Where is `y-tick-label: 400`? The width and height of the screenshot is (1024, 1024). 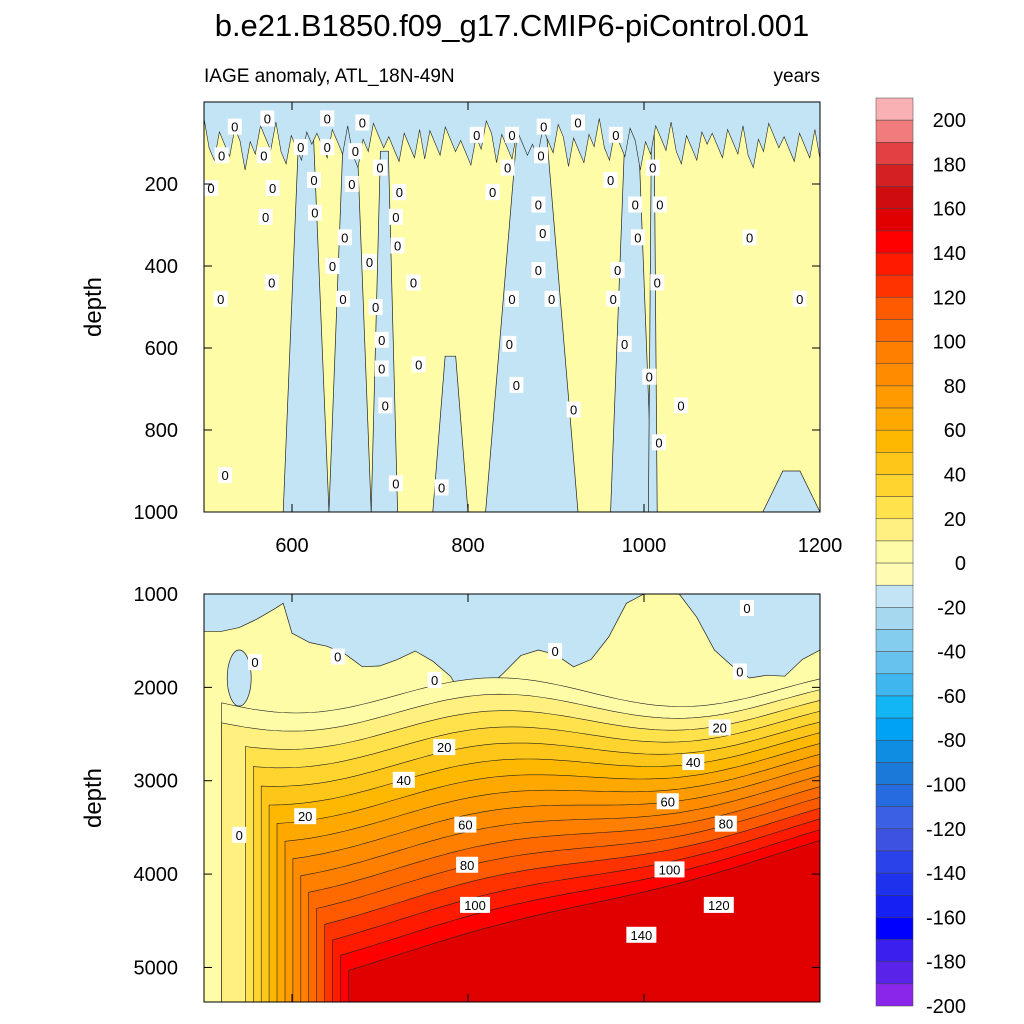 y-tick-label: 400 is located at coordinates (161, 267).